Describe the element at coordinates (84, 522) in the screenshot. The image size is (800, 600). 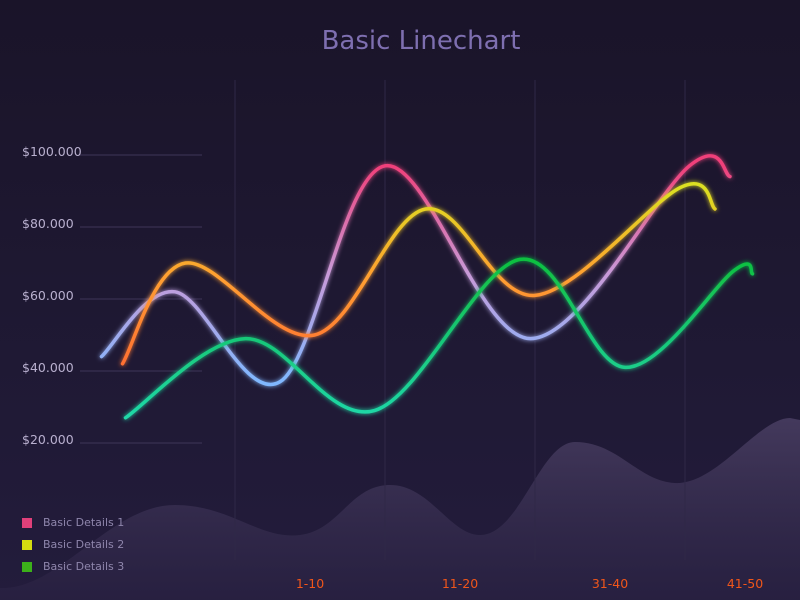
I see `legend-label: Basic Details 1` at that location.